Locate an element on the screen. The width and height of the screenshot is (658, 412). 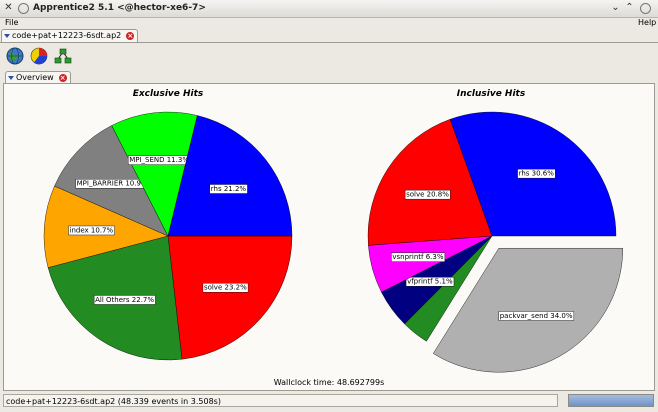
inclusive-label-4: solve 20.8% is located at coordinates (427, 195).